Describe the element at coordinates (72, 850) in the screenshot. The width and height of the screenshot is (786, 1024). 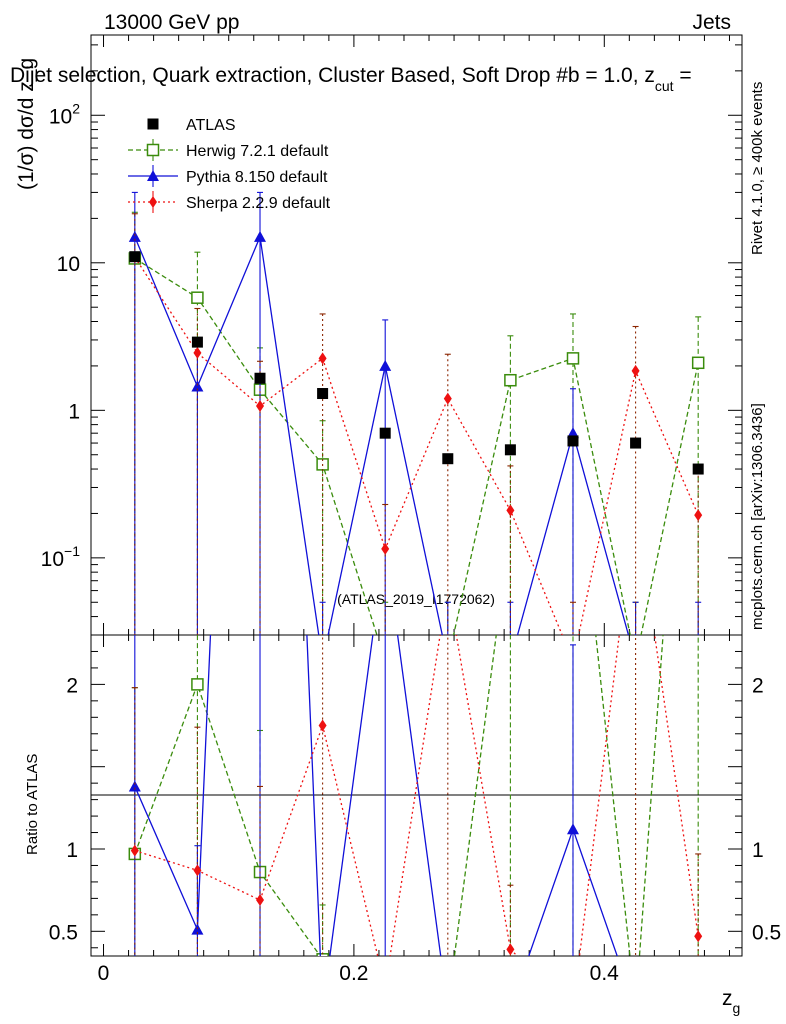
I see `ratio-tick-label: 1` at that location.